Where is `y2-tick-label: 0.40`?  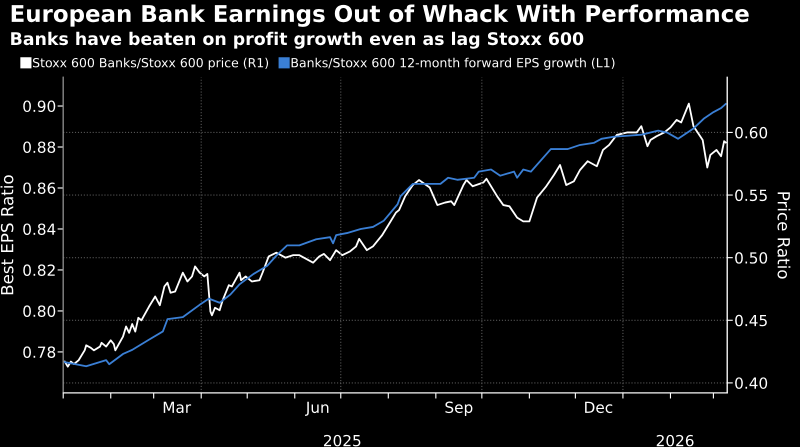 y2-tick-label: 0.40 is located at coordinates (751, 383).